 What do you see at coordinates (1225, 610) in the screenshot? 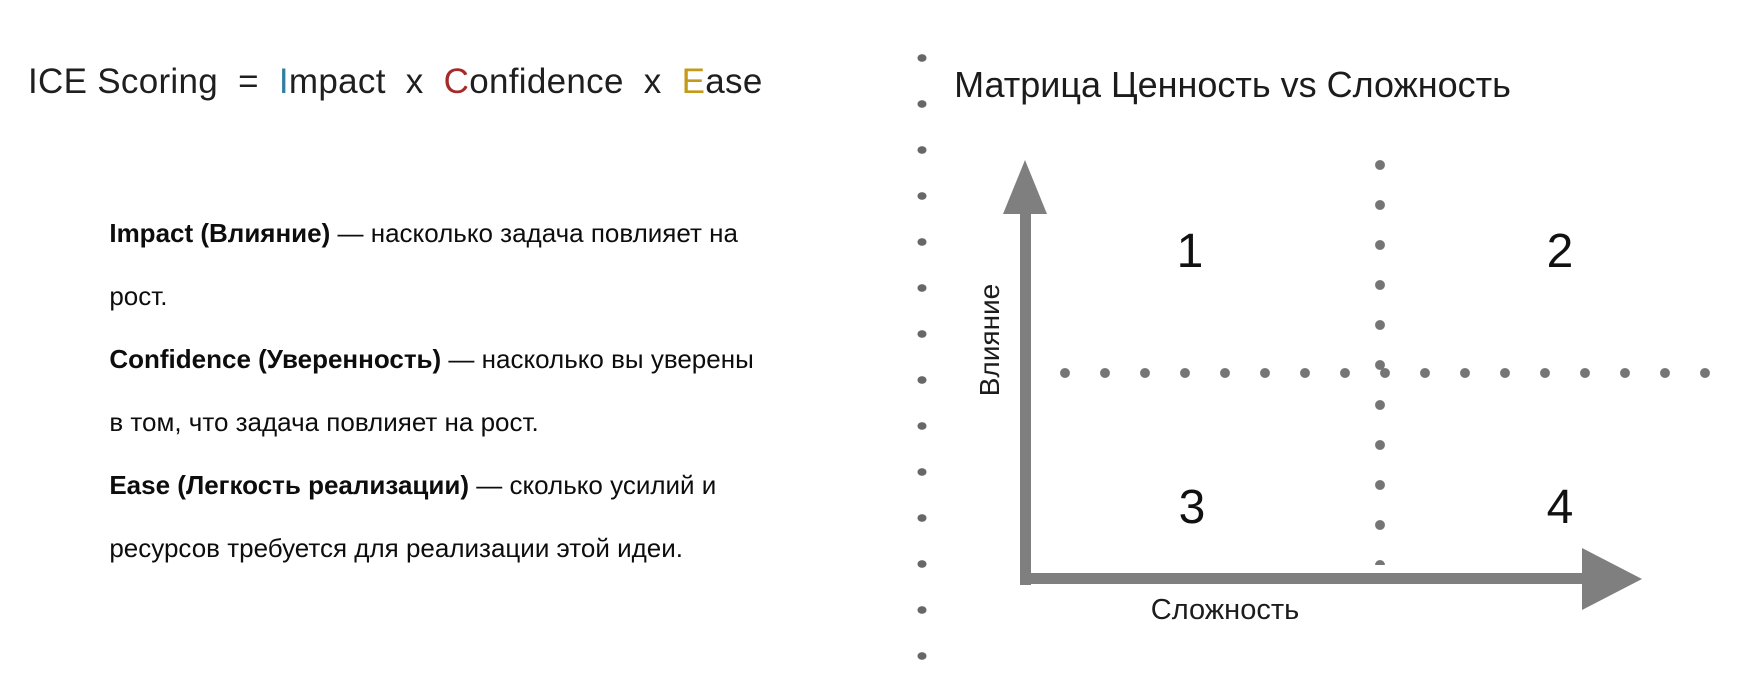
I see `x-axis-label: Сложность` at bounding box center [1225, 610].